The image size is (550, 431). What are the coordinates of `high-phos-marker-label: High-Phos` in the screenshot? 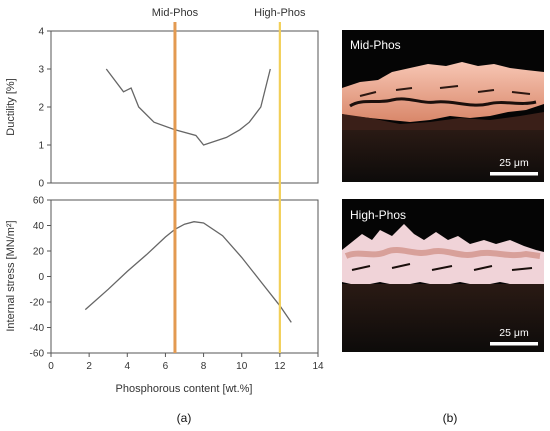 It's located at (280, 13).